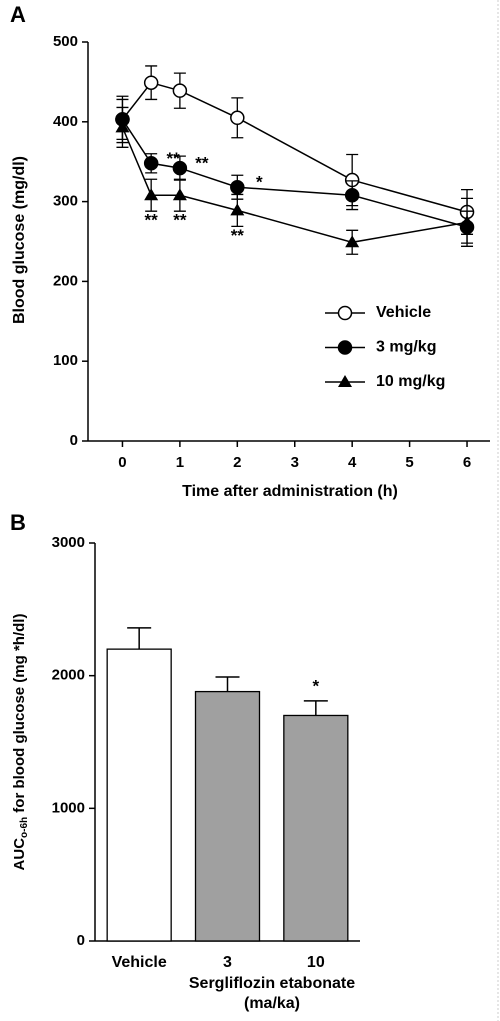 This screenshot has height=1021, width=500. What do you see at coordinates (352, 462) in the screenshot?
I see `x-tick-label: 4` at bounding box center [352, 462].